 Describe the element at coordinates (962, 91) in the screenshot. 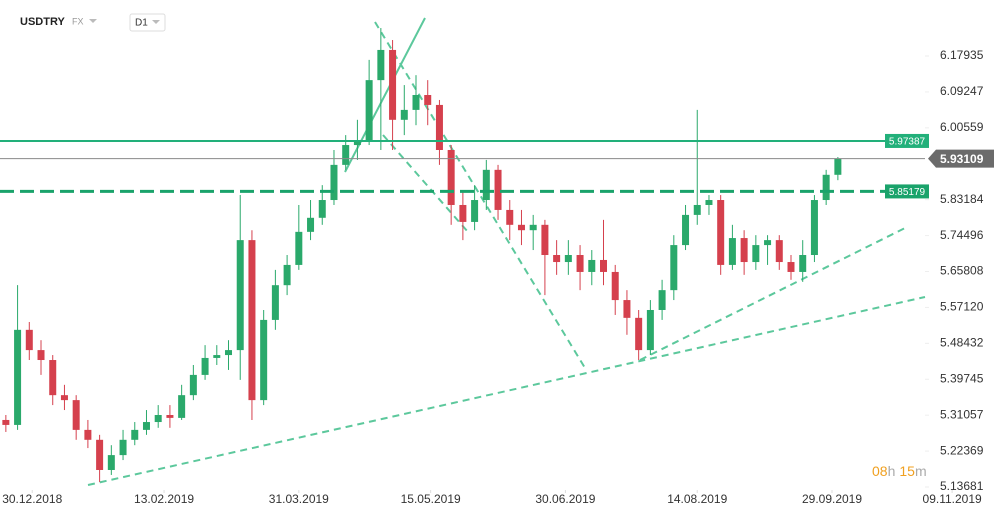

I see `y-tick-label: 6.09247` at that location.